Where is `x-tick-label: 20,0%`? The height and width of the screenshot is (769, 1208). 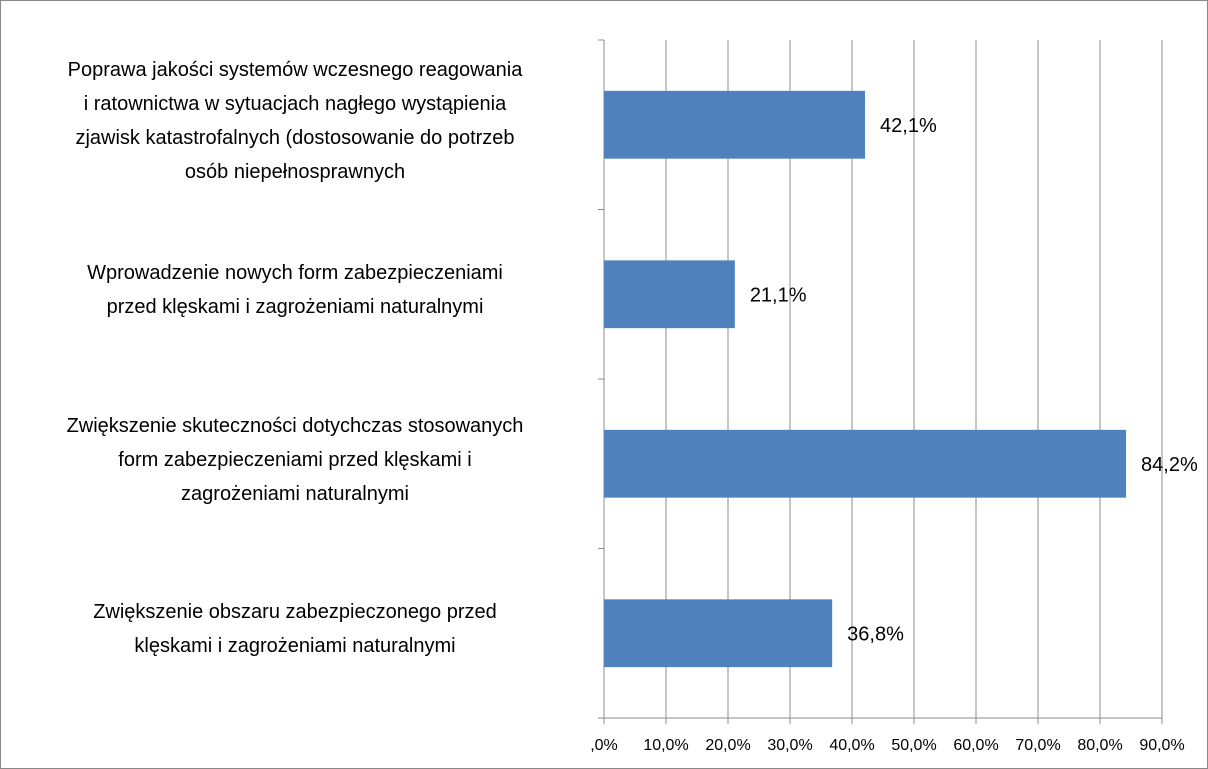 x-tick-label: 20,0% is located at coordinates (727, 745).